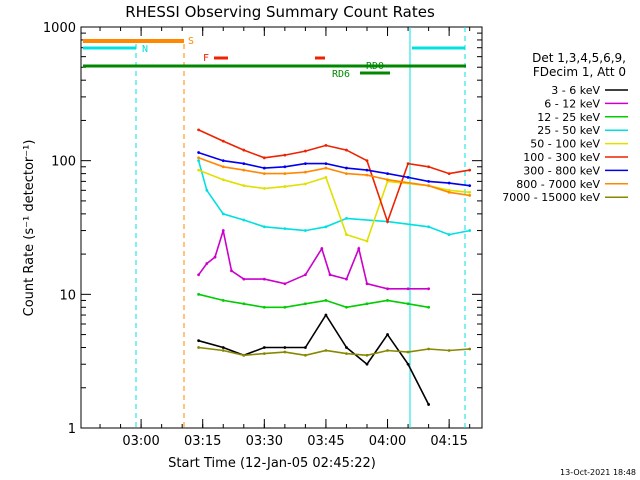 The image size is (640, 480). What do you see at coordinates (551, 197) in the screenshot?
I see `legend-label-9: 7000 - 15000 keV` at bounding box center [551, 197].